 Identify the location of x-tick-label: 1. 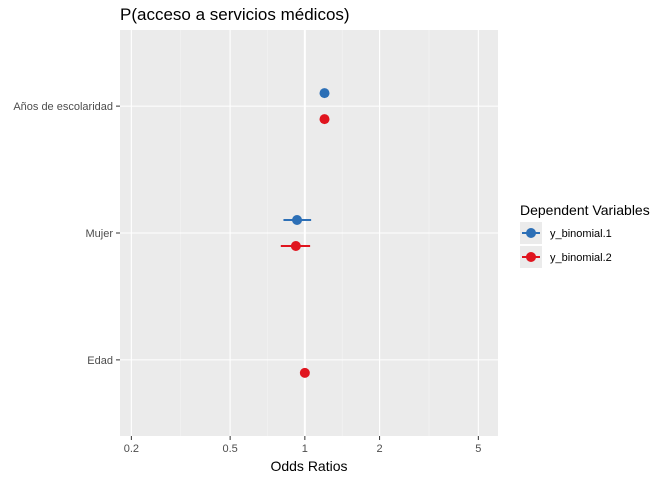
(305, 449).